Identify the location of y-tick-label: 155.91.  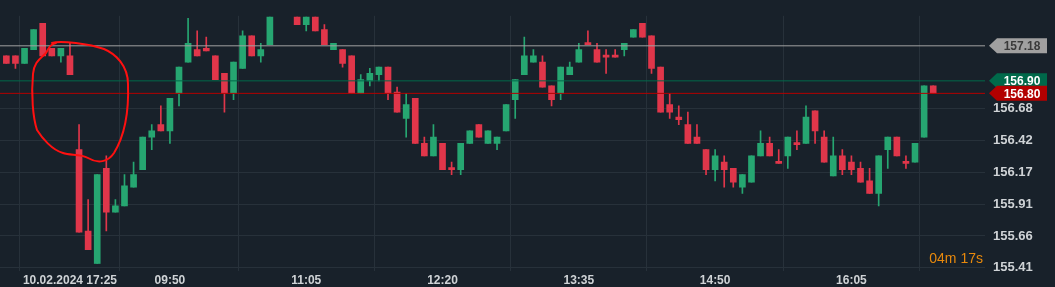
(1013, 204).